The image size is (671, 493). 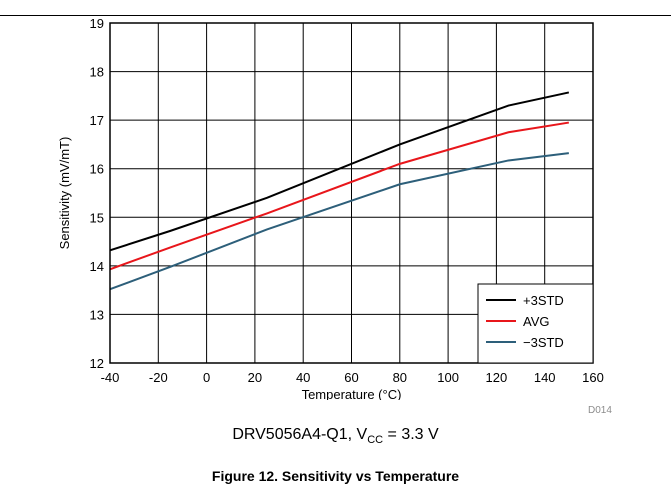 I want to click on x-tick-label: -20, so click(x=158, y=377).